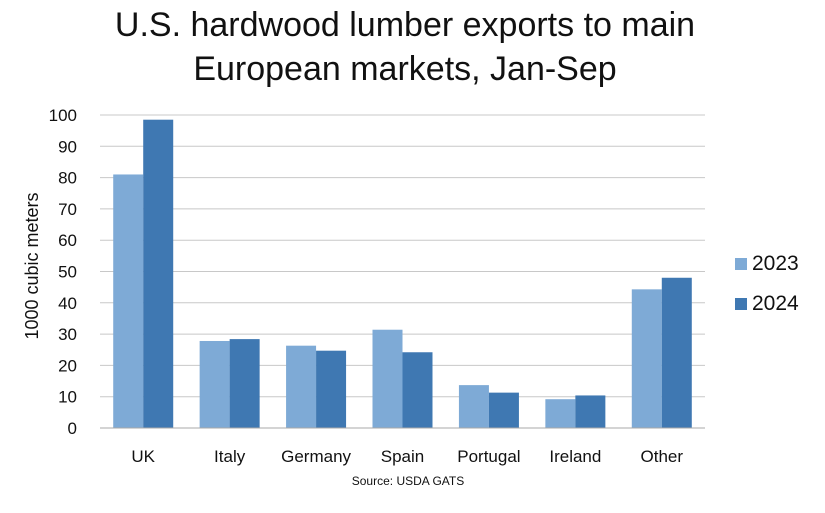 The image size is (825, 513). Describe the element at coordinates (67, 178) in the screenshot. I see `y-tick-label: 80` at that location.